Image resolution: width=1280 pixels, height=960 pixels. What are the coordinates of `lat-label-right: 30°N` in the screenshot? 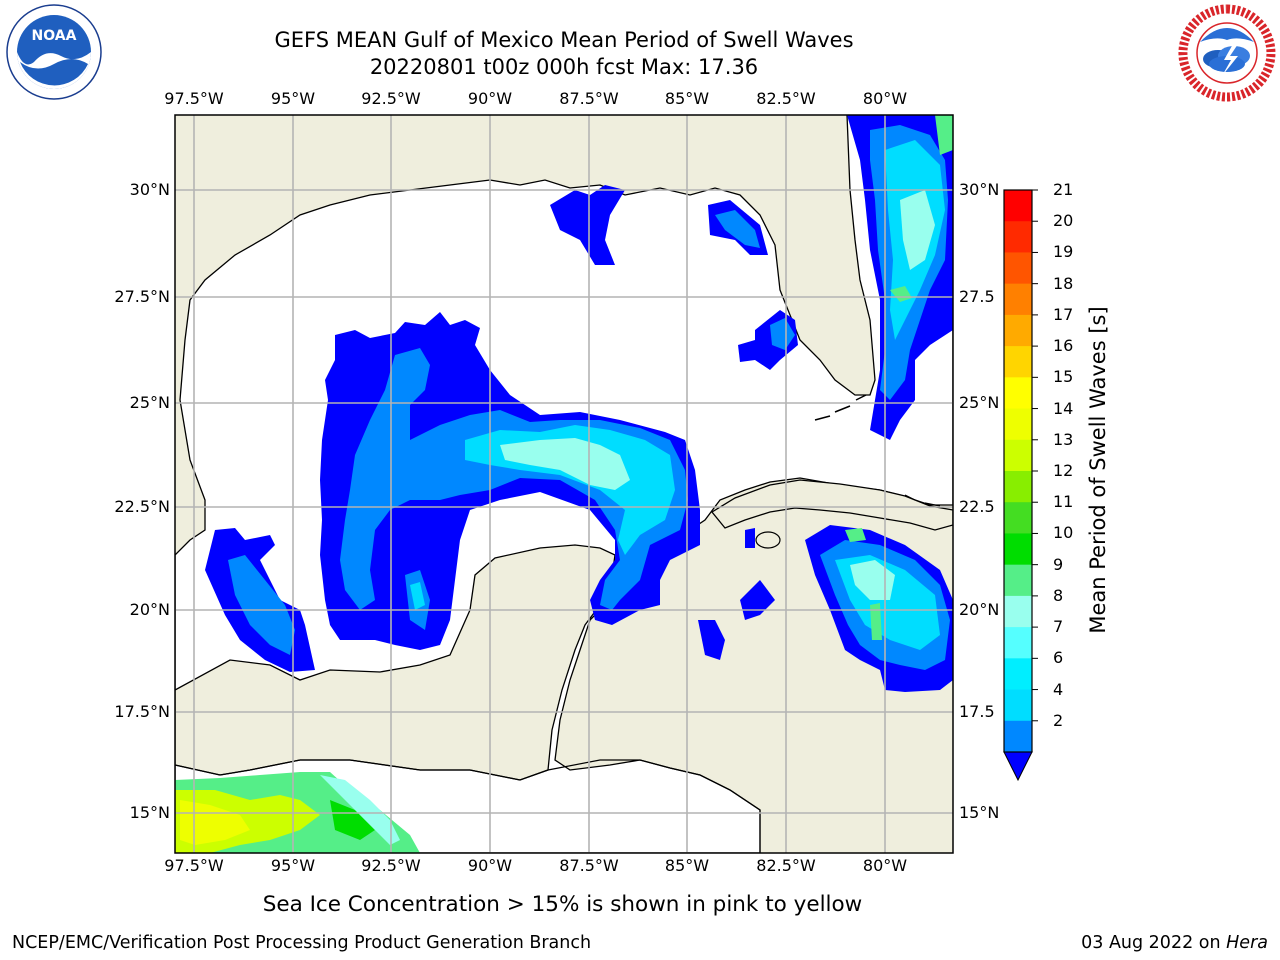 It's located at (979, 189).